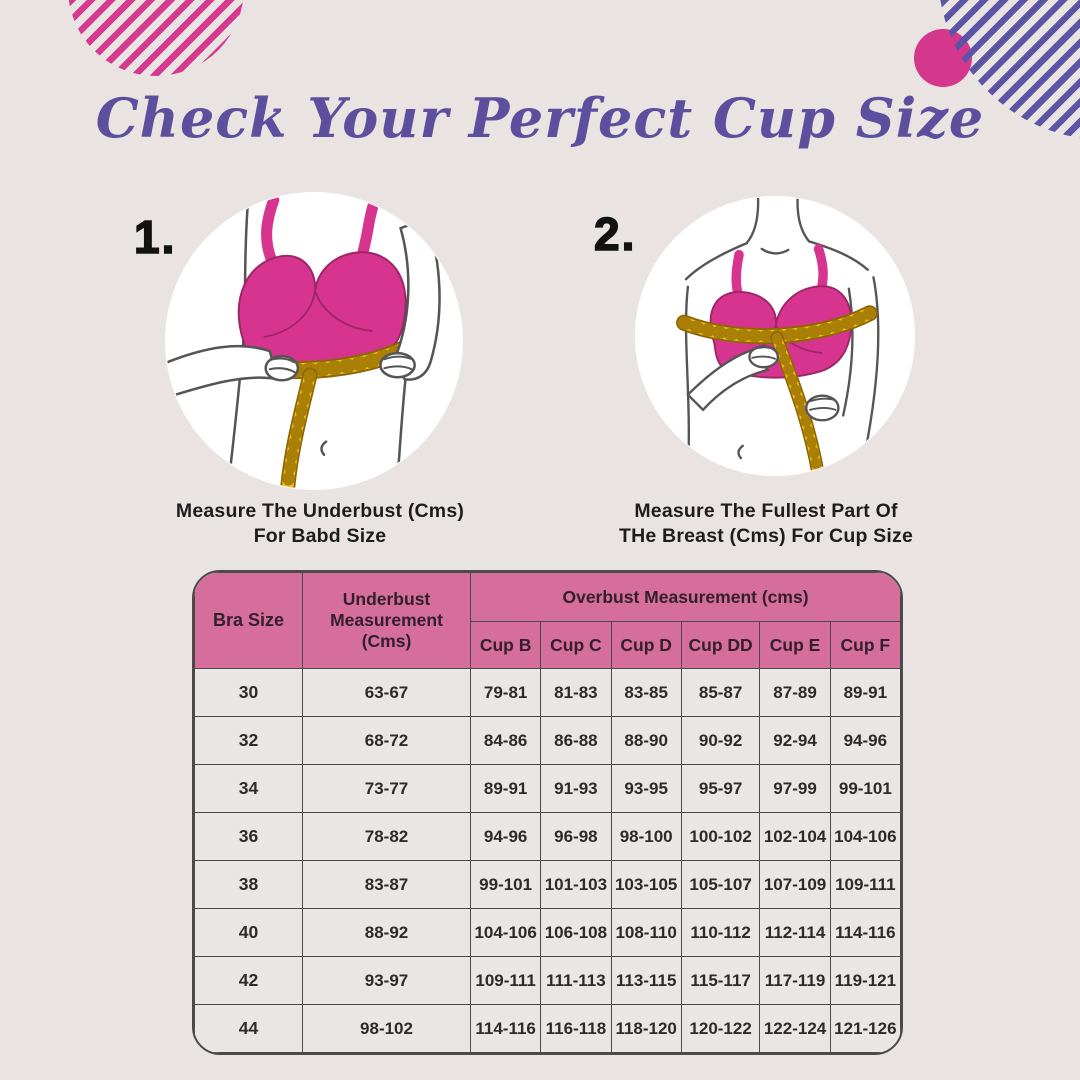 The width and height of the screenshot is (1080, 1080). What do you see at coordinates (795, 788) in the screenshot?
I see `cup-range-cell: 97-99` at bounding box center [795, 788].